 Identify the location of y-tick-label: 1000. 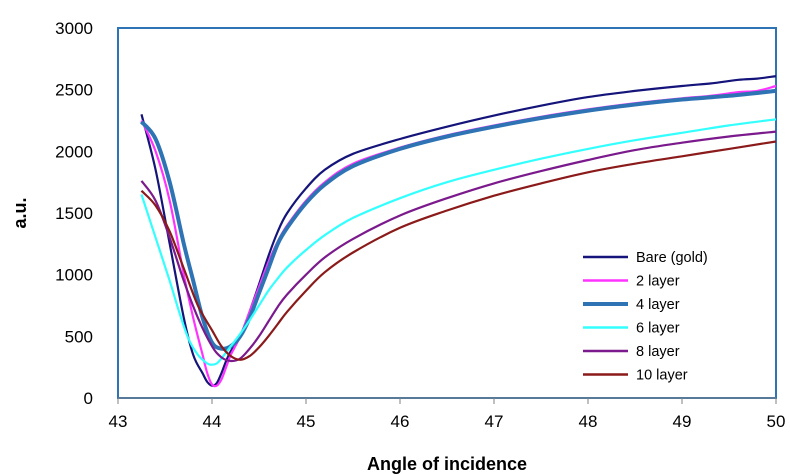
(74, 275).